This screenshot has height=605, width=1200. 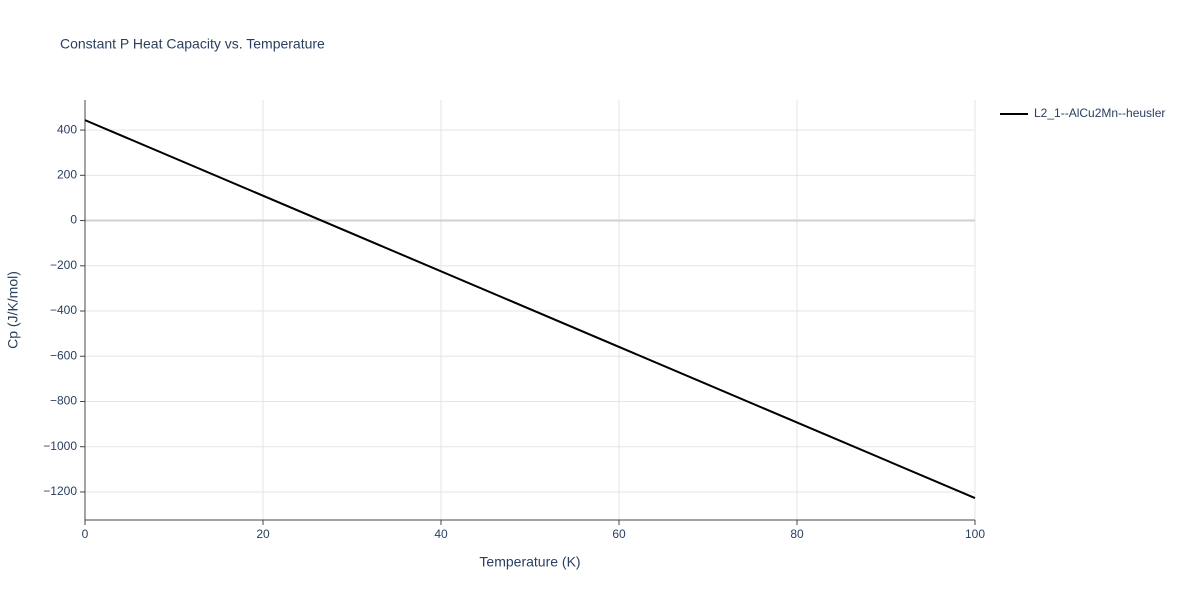 What do you see at coordinates (192, 44) in the screenshot?
I see `chart-title: Constant P Heat Capacity vs. Temperature` at bounding box center [192, 44].